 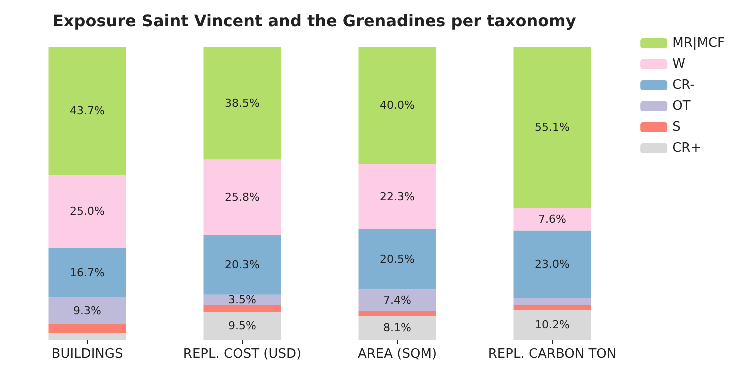 I want to click on data-label: 10.2%, so click(x=552, y=325).